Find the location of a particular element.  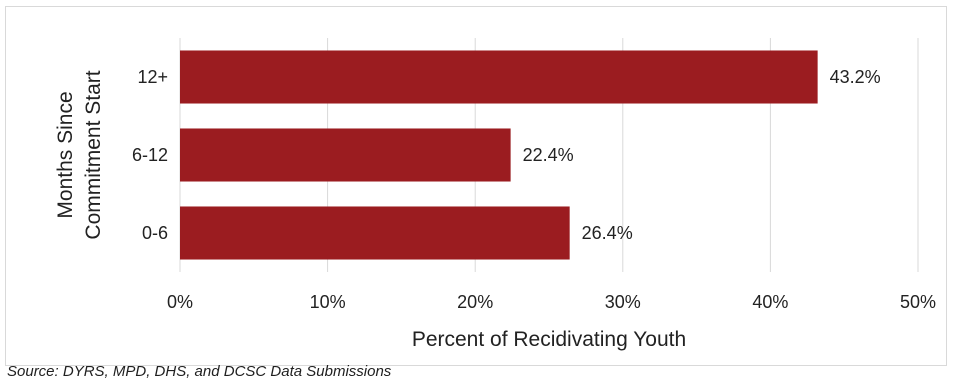

x-tick-label: 40% is located at coordinates (770, 302).